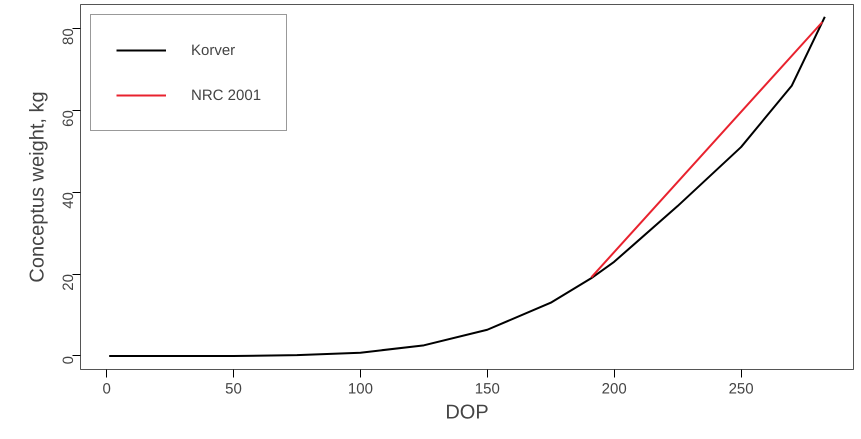  What do you see at coordinates (68, 36) in the screenshot?
I see `y-tick-label: 80` at bounding box center [68, 36].